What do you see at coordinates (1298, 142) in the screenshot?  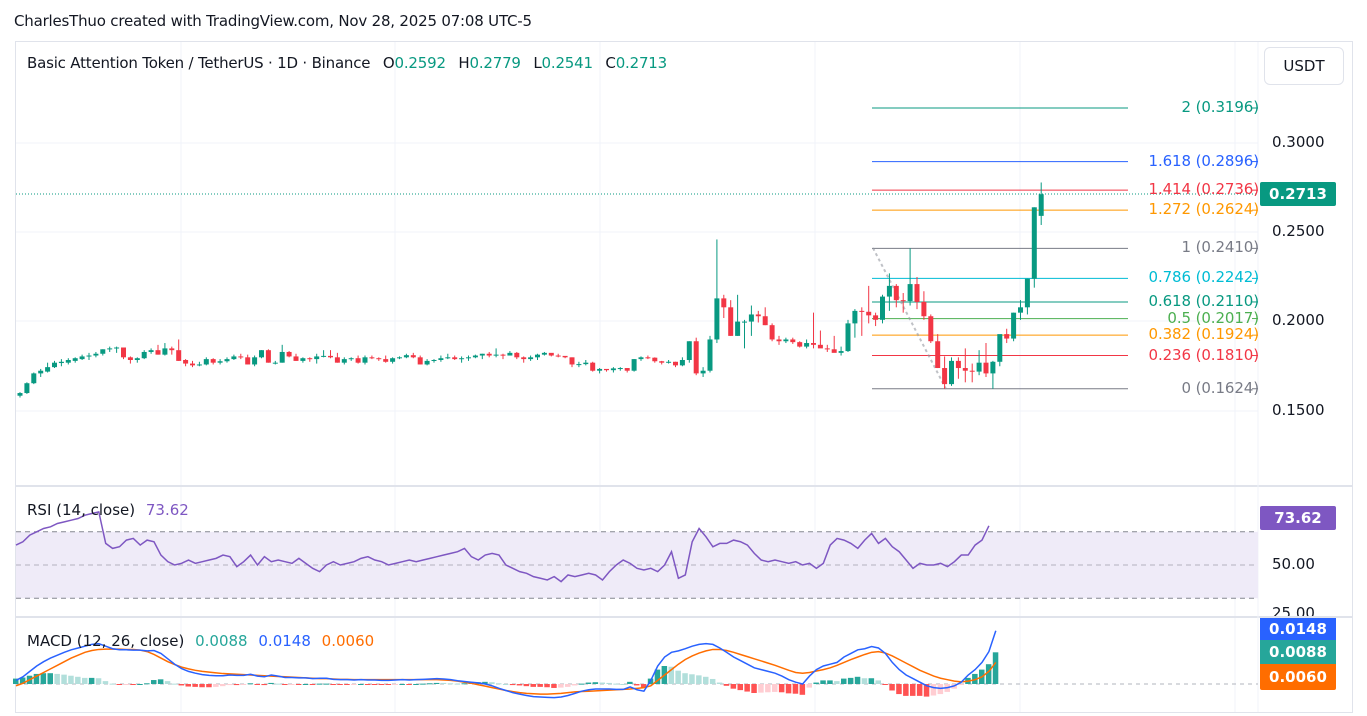 I see `price-axis-label: 0.3000` at bounding box center [1298, 142].